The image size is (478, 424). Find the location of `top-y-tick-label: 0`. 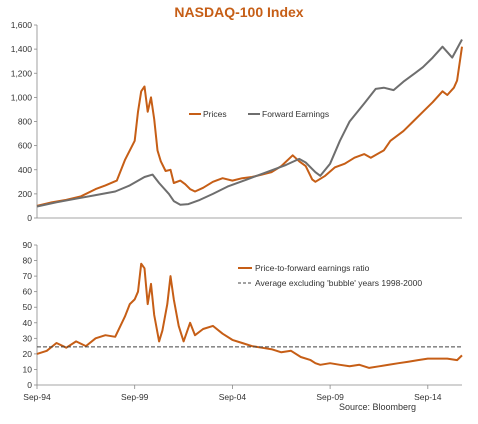

top-y-tick-label: 0 is located at coordinates (29, 218).